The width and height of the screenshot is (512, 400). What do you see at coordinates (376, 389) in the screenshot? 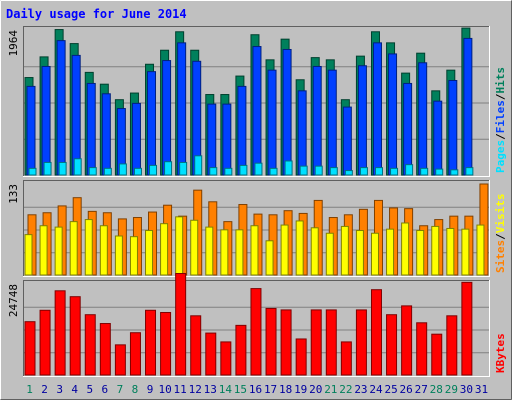
I see `x-tick-label: 24` at bounding box center [376, 389].